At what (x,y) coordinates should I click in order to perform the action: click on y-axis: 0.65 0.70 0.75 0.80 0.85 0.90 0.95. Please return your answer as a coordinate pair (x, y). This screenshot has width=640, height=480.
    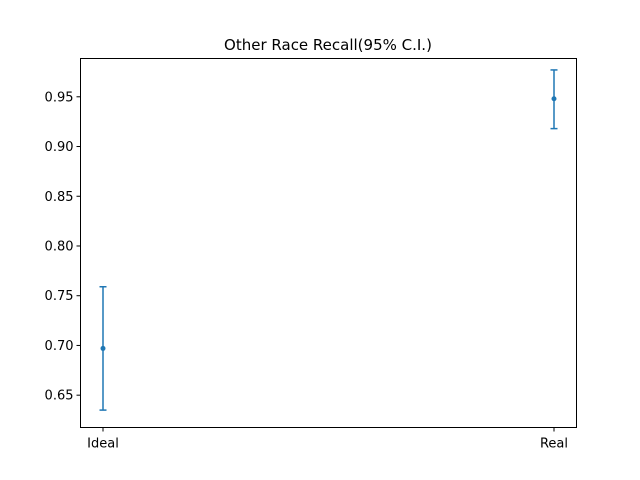
    Looking at the image, I should click on (63, 247).